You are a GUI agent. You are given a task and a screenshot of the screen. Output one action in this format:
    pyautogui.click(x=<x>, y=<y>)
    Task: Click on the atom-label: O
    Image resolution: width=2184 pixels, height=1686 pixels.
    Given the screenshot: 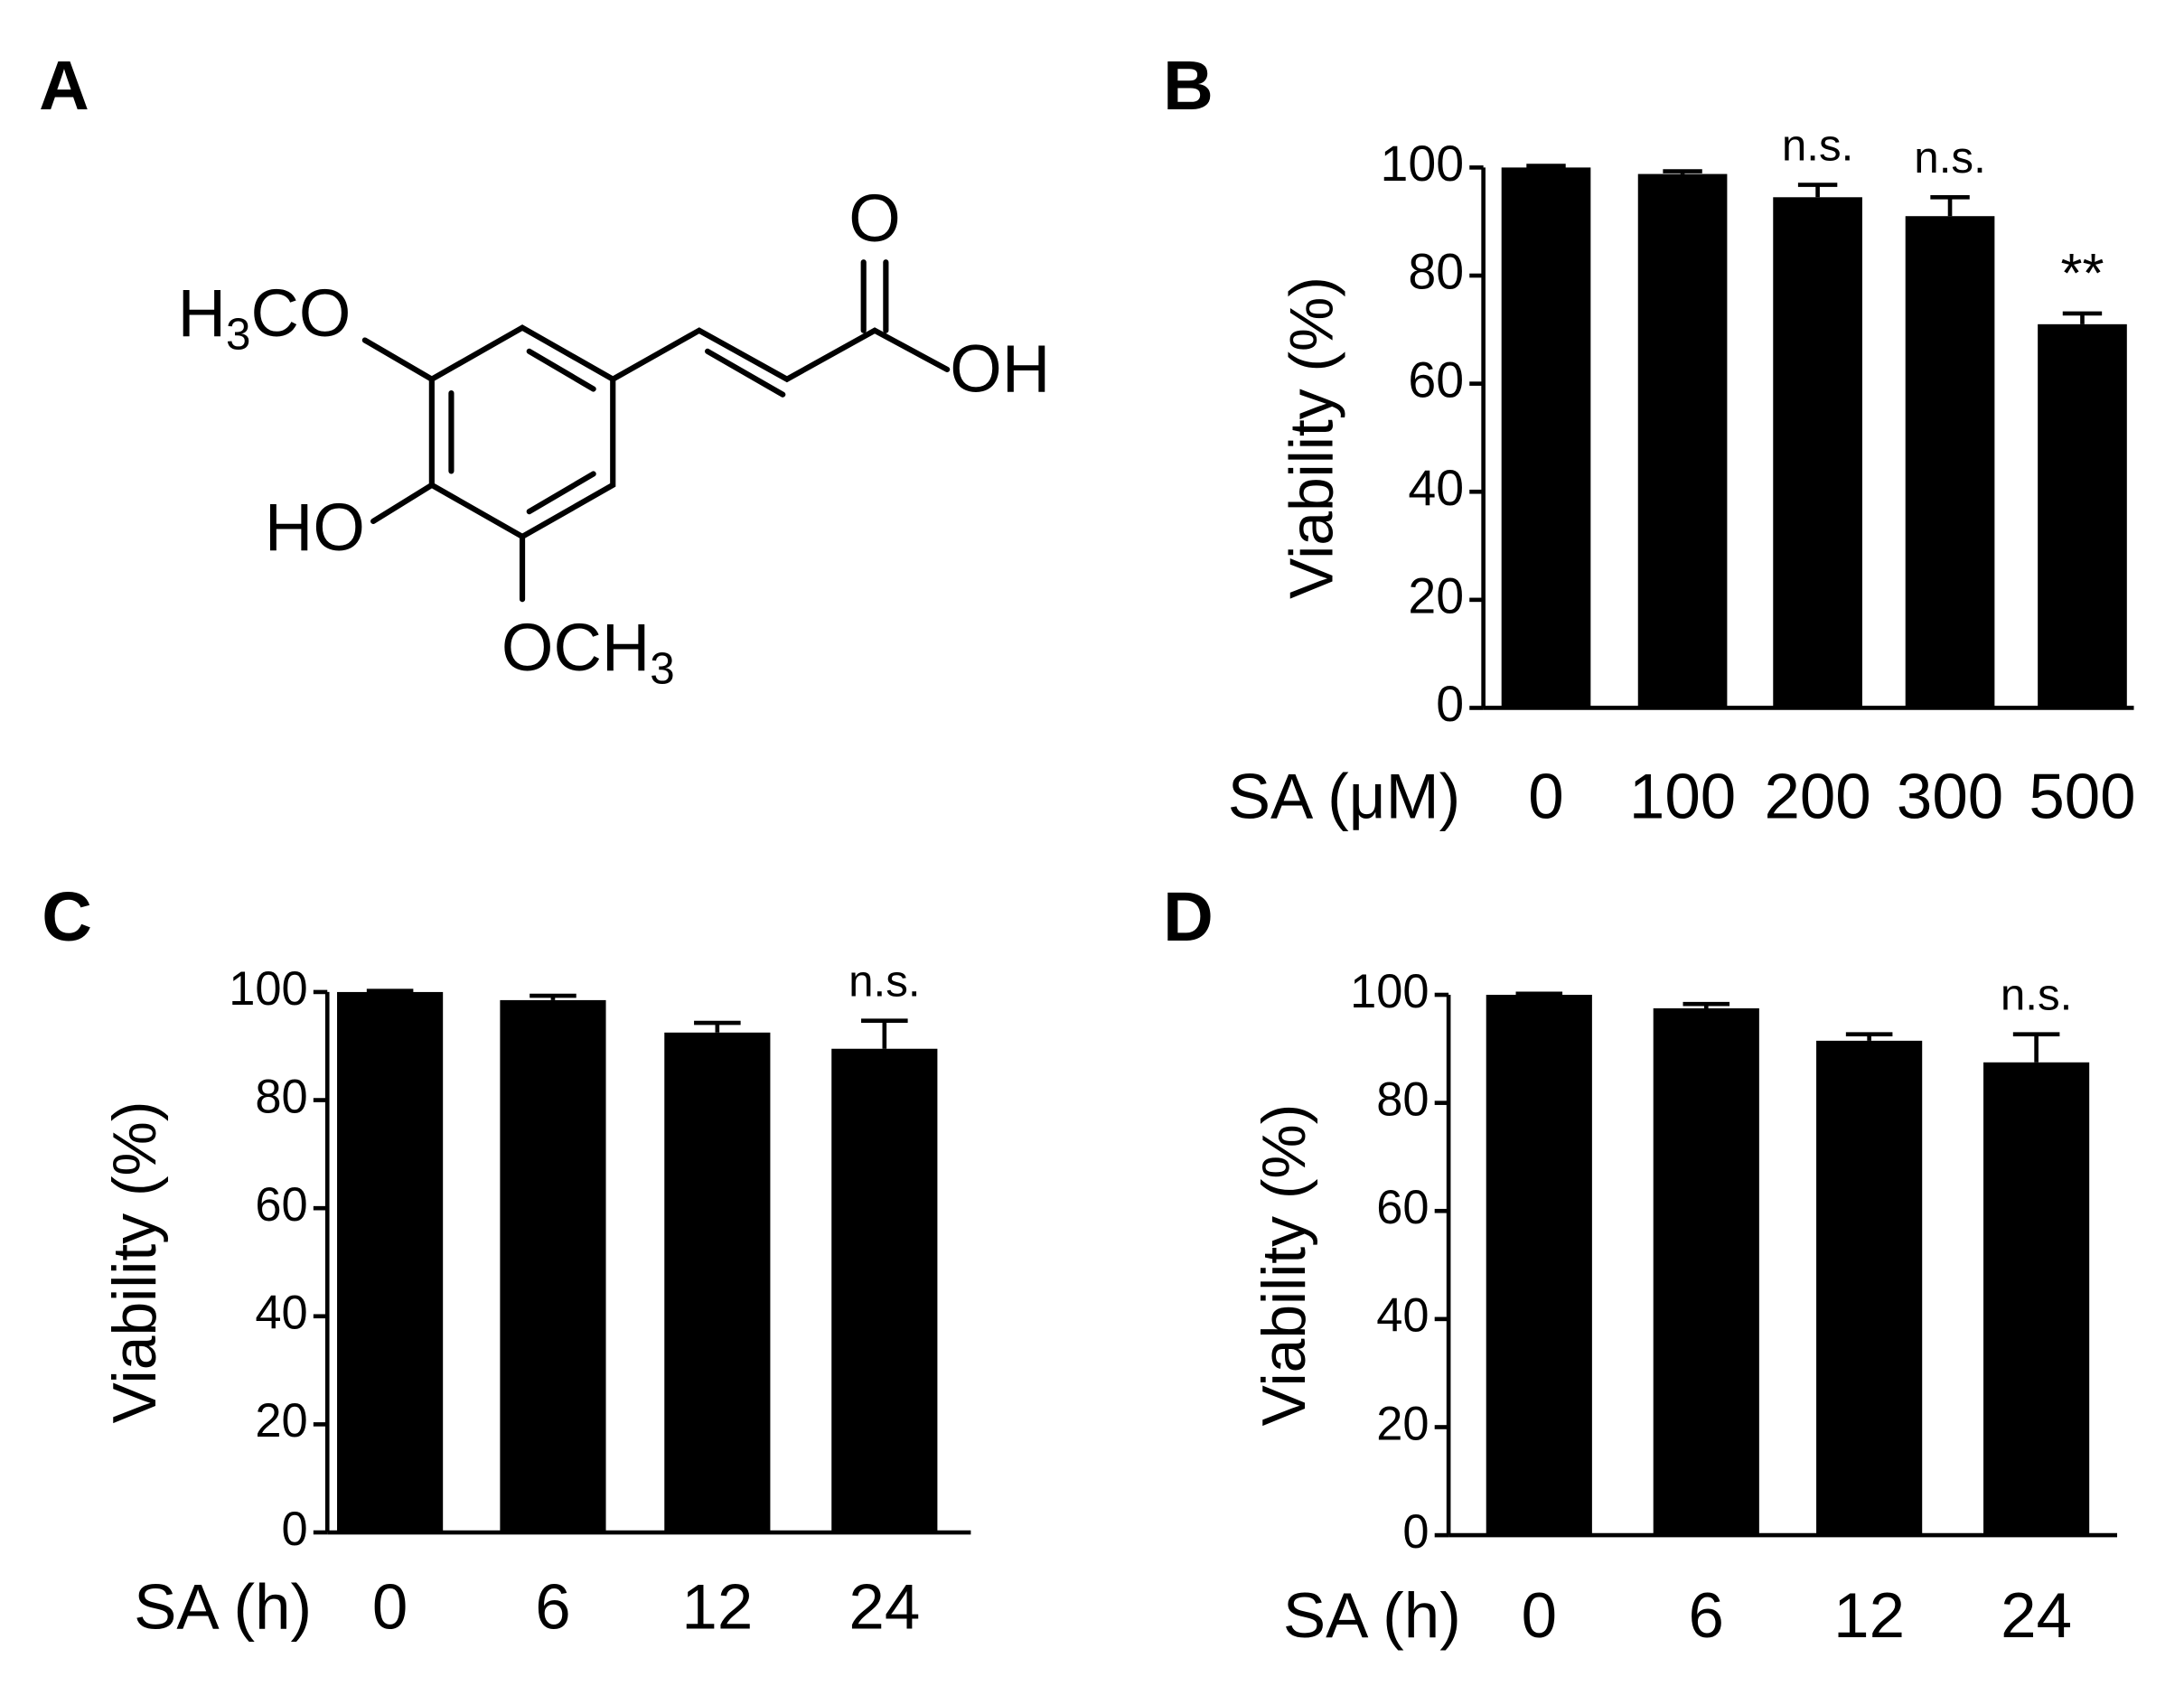 What is the action you would take?
    pyautogui.click(x=874, y=219)
    